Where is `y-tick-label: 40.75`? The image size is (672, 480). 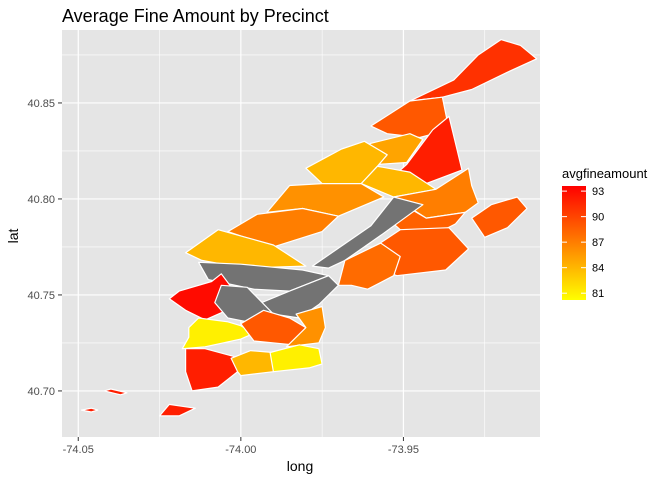
y-tick-label: 40.75 is located at coordinates (41, 296).